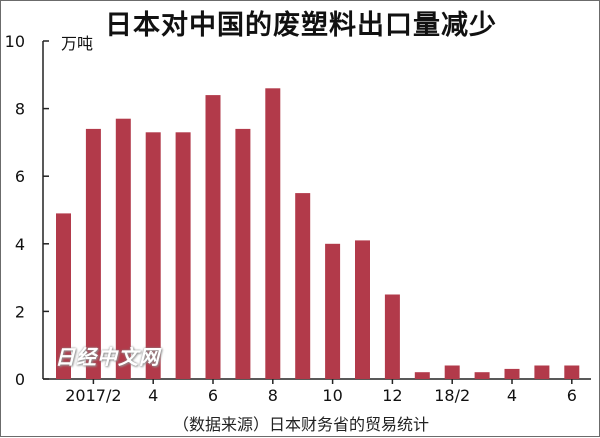 This screenshot has width=600, height=438. I want to click on x-tick-label: 18/2, so click(452, 395).